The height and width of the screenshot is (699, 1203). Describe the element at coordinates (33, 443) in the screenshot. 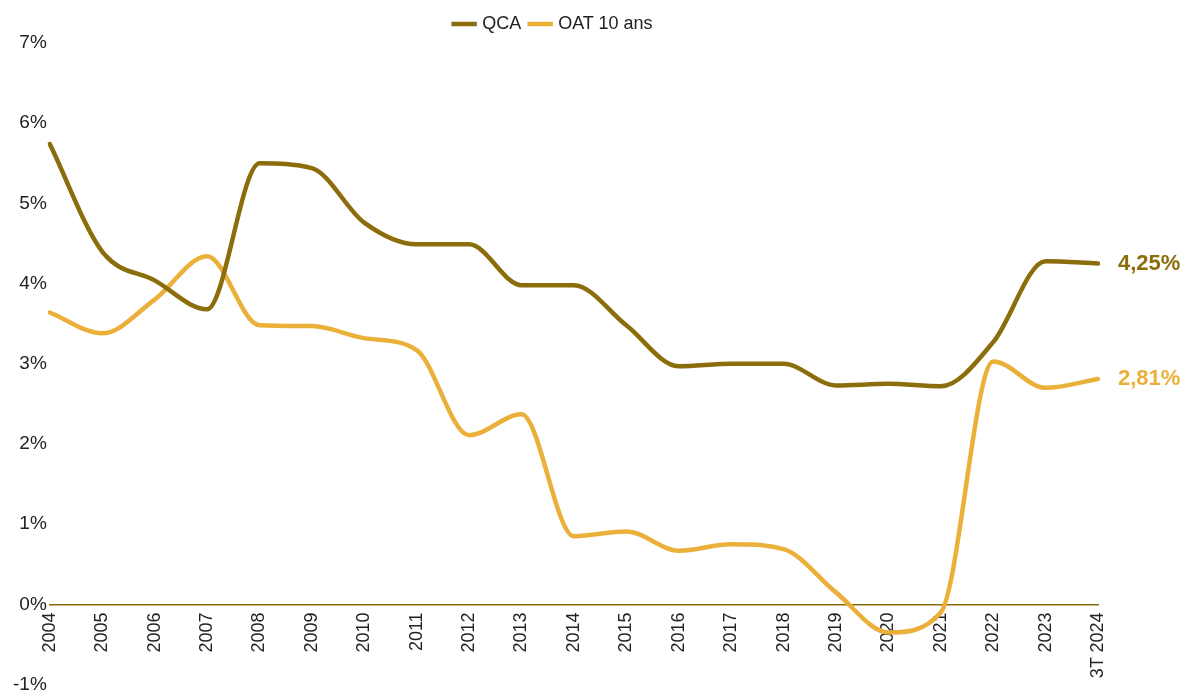

I see `y-tick-label: 2%` at that location.